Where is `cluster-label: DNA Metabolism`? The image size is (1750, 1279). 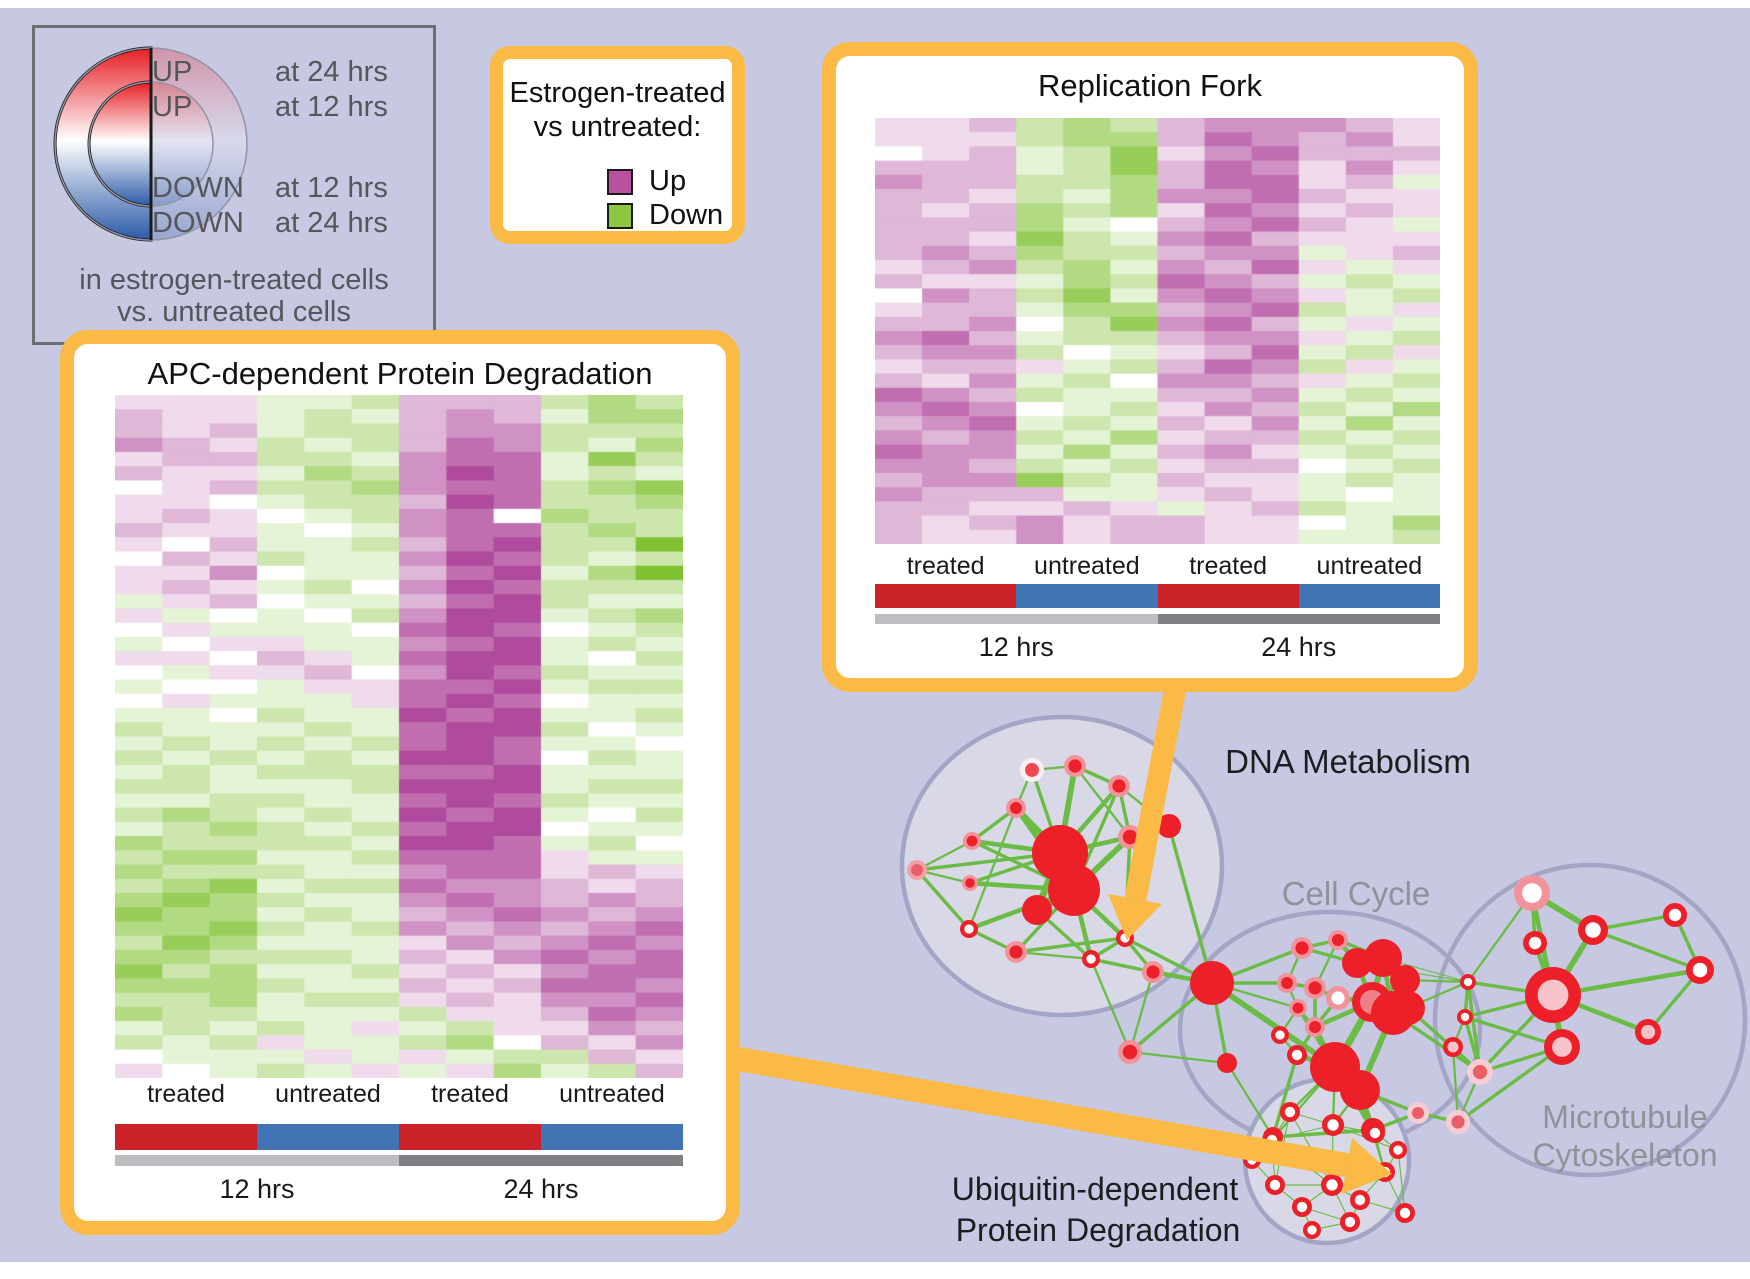
cluster-label: DNA Metabolism is located at coordinates (1348, 761).